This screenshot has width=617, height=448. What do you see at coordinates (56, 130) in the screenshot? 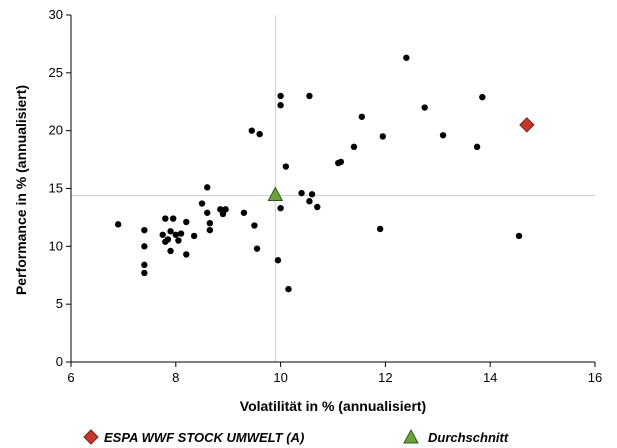
I see `y-tick-label: 20` at bounding box center [56, 130].